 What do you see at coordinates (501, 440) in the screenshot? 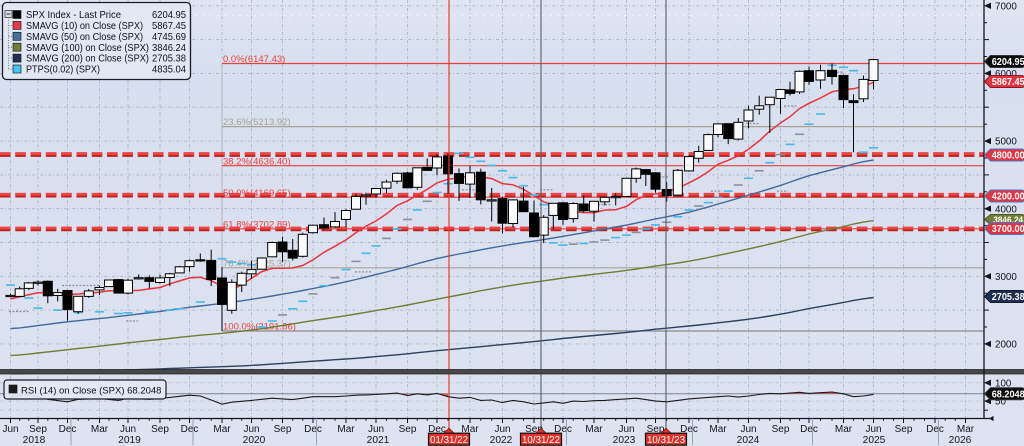
I see `svg-text: 2022` at bounding box center [501, 440].